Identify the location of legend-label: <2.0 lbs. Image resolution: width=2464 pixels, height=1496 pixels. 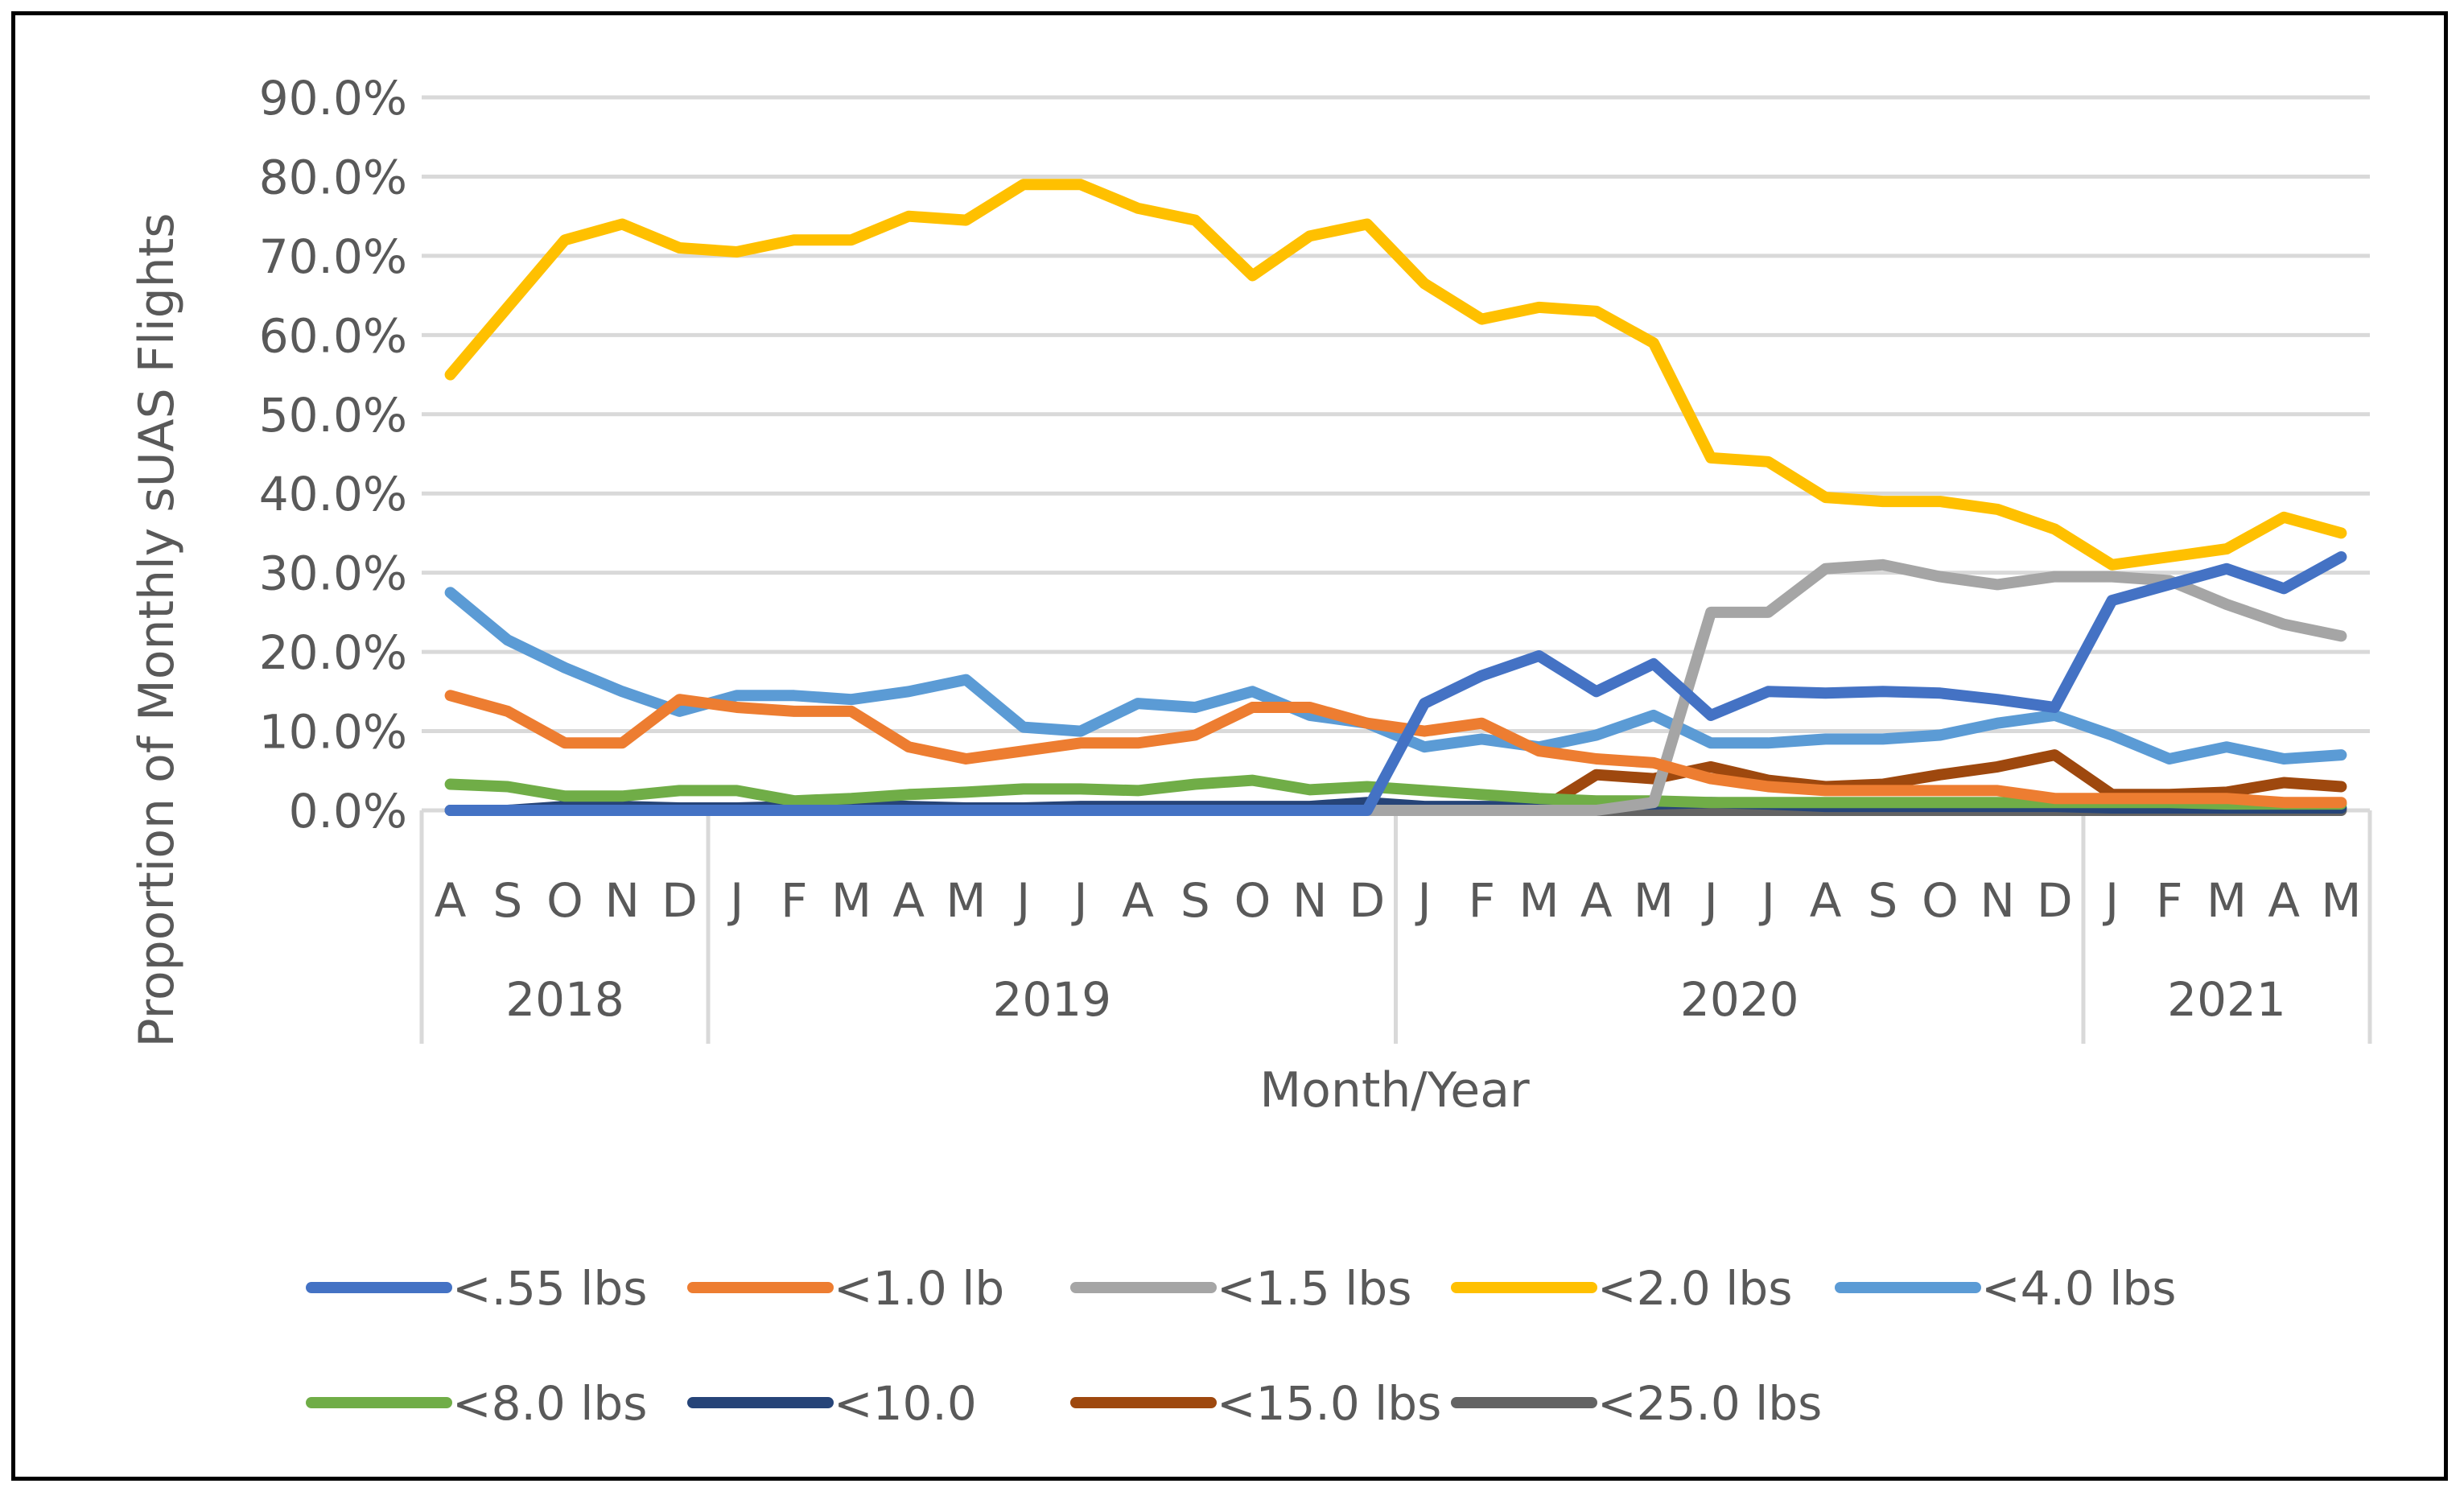
(1694, 1289).